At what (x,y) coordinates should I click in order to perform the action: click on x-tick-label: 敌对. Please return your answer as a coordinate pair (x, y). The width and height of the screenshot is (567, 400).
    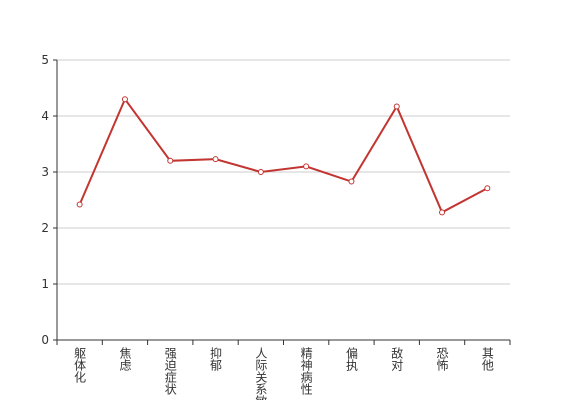
    Looking at the image, I should click on (397, 358).